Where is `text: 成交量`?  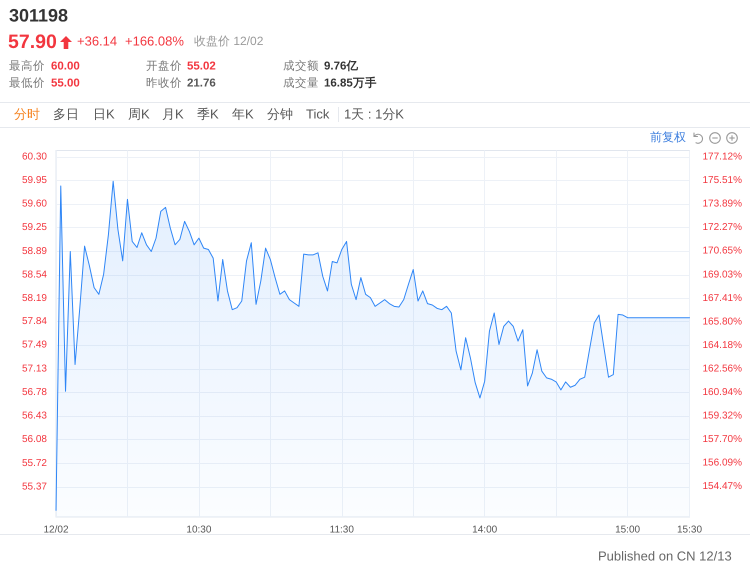
text: 成交量 is located at coordinates (301, 84).